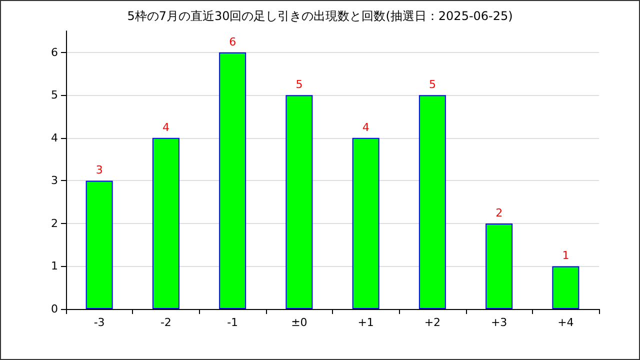 Image resolution: width=640 pixels, height=360 pixels. Describe the element at coordinates (54, 309) in the screenshot. I see `y-tick-label: 0` at that location.